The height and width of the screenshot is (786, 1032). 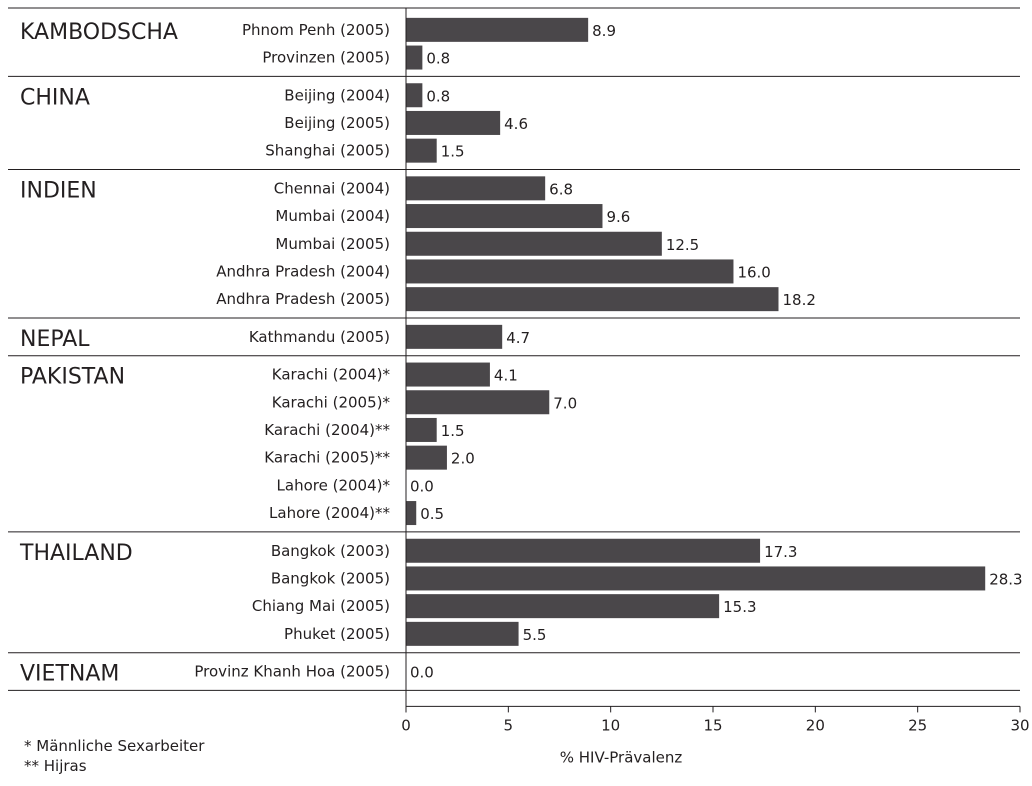 I want to click on footnote-male-sex-workers: * Männliche Sexarbeiter, so click(x=114, y=746).